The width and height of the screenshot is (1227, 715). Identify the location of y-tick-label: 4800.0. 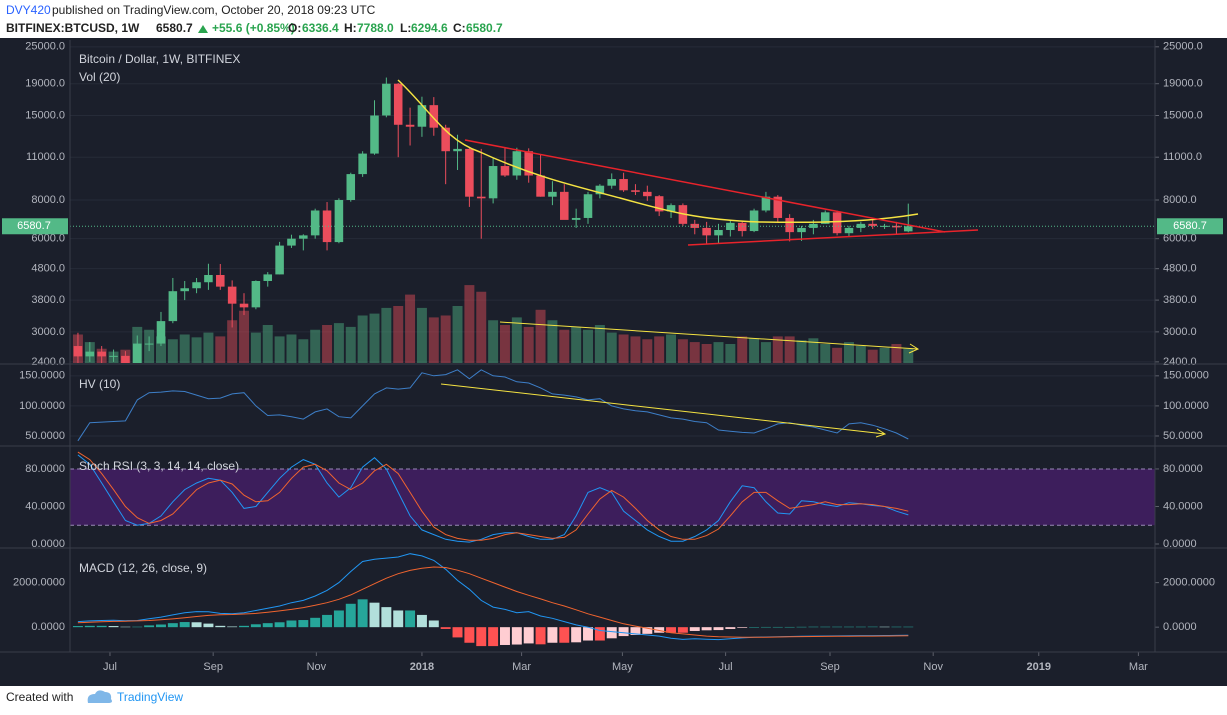
(1180, 269).